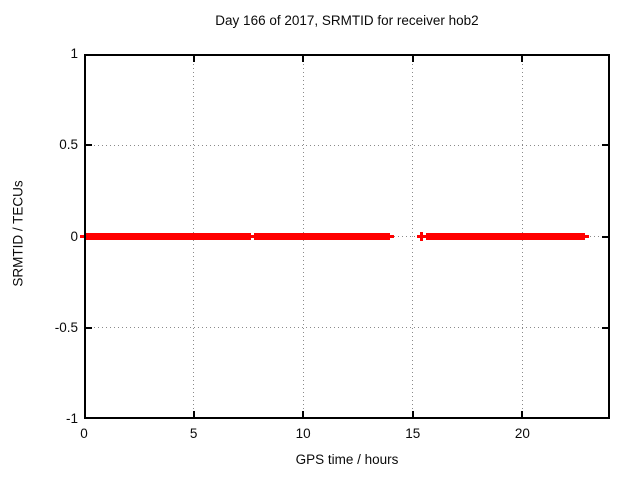 The image size is (640, 480). Describe the element at coordinates (522, 433) in the screenshot. I see `x-tick-label: 20` at that location.